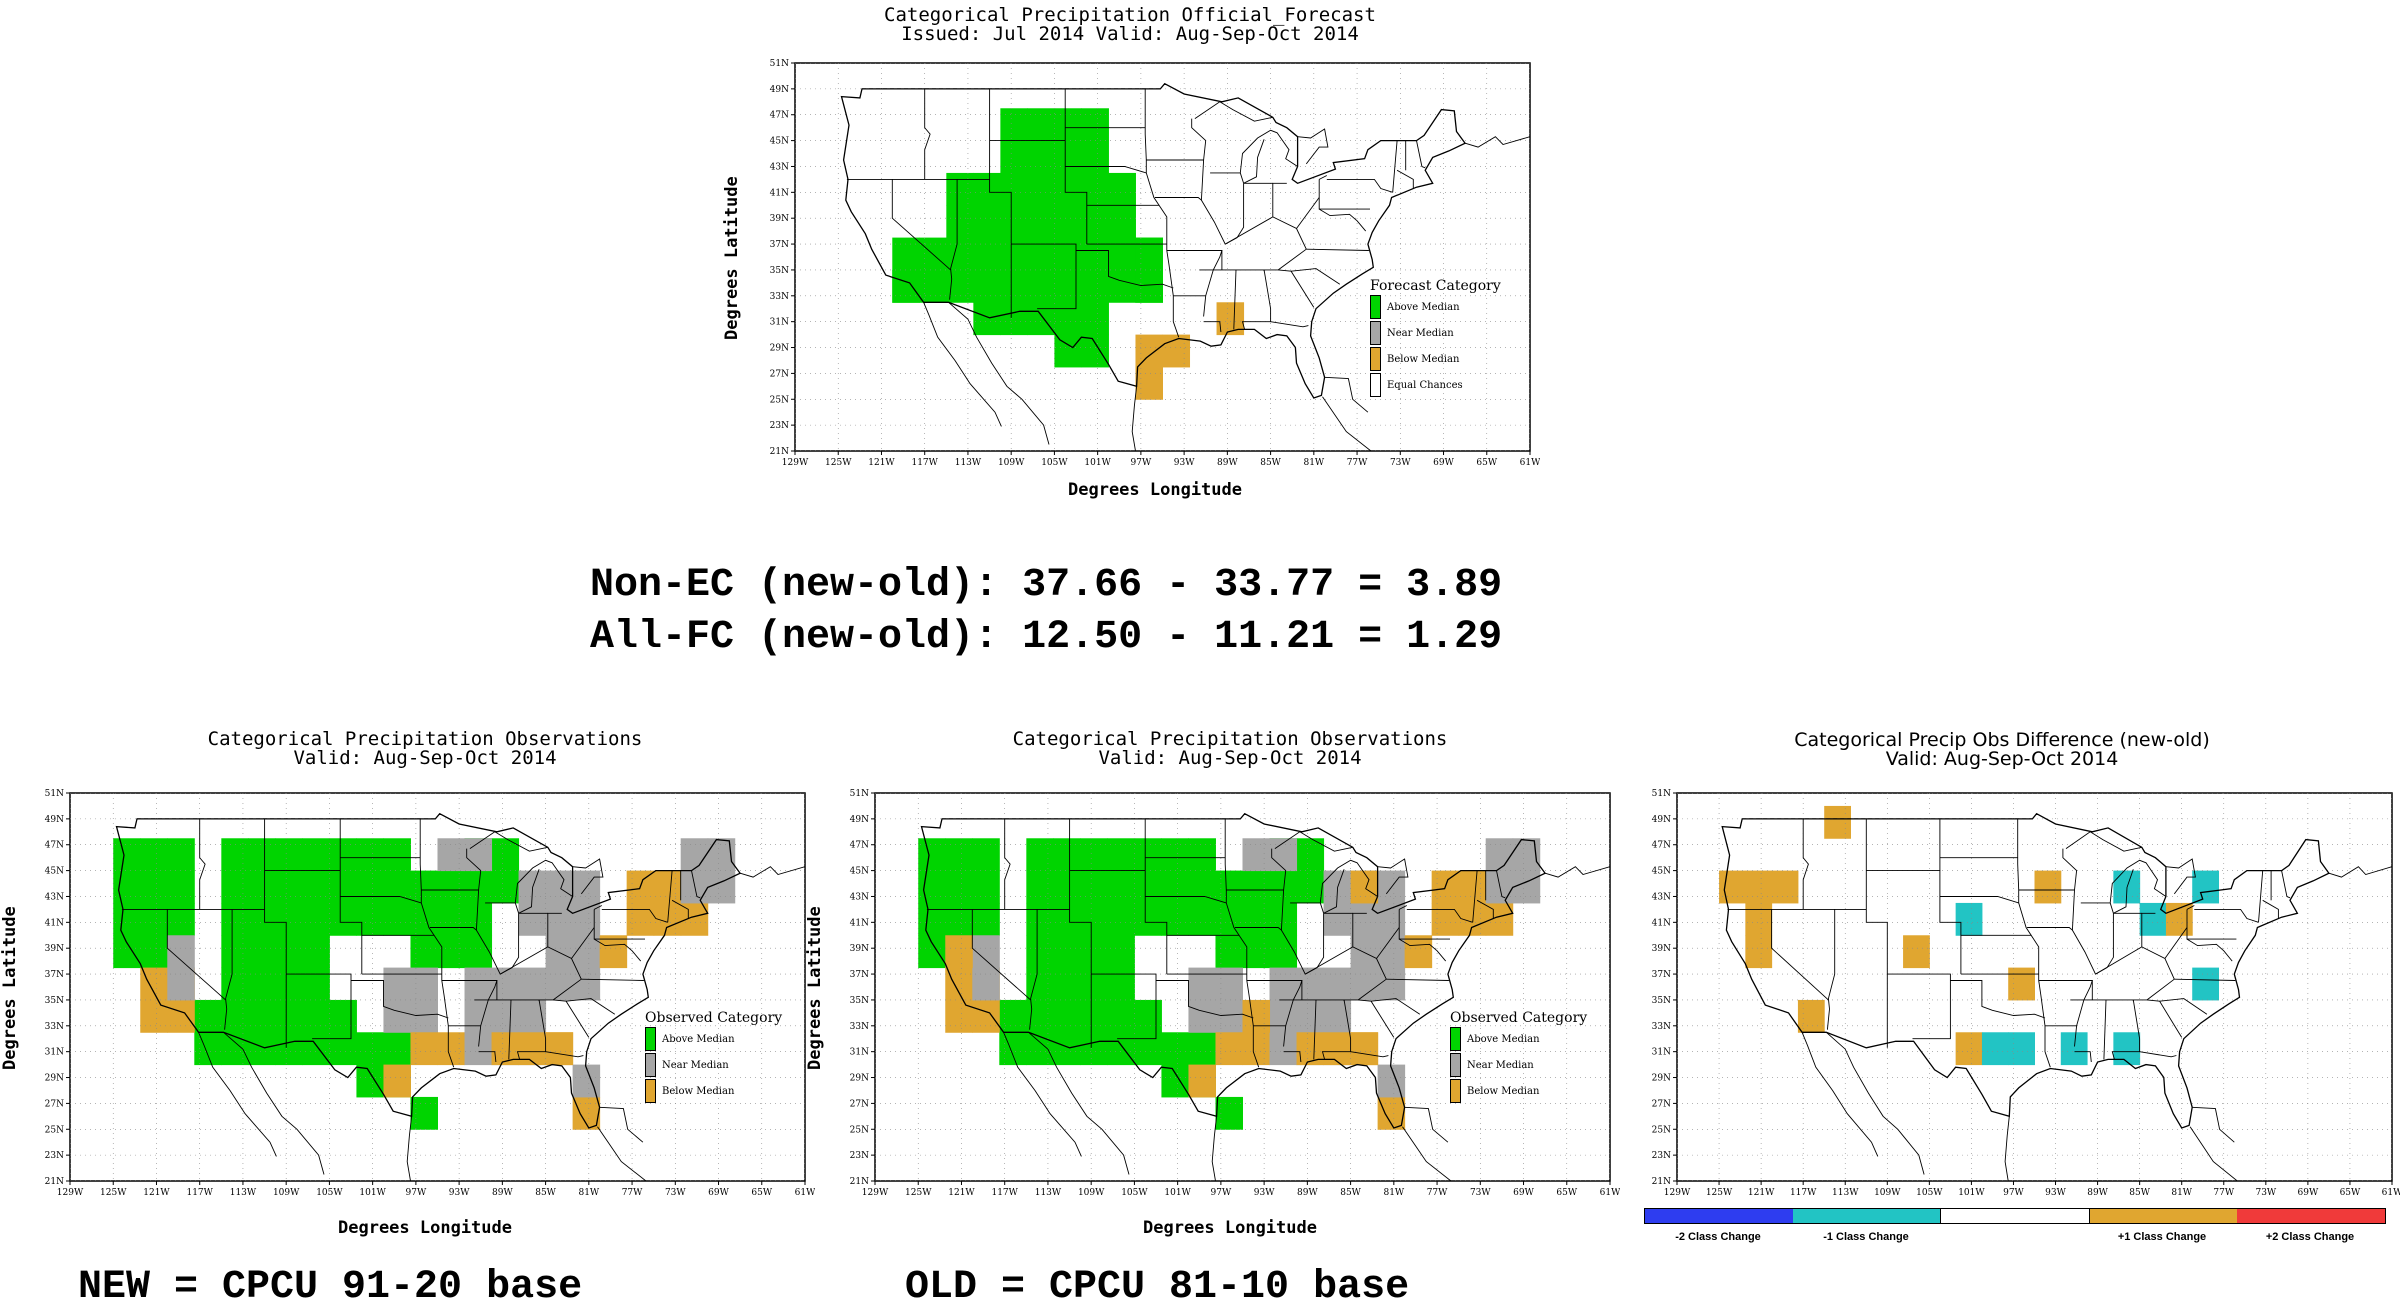  What do you see at coordinates (1435, 359) in the screenshot?
I see `legend-item-below: Below Median` at bounding box center [1435, 359].